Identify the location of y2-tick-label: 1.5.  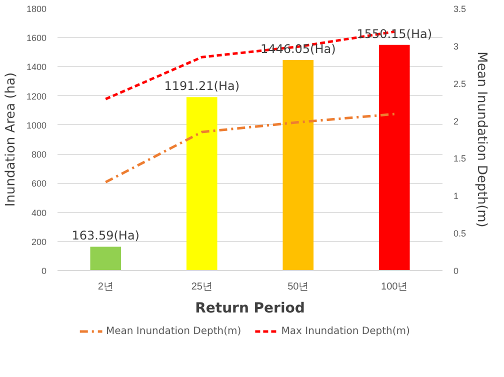
(460, 159).